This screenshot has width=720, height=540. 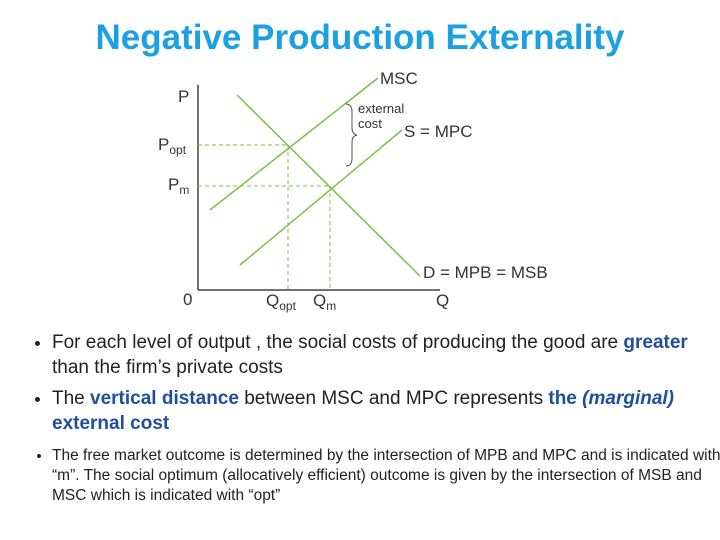 What do you see at coordinates (71, 398) in the screenshot?
I see `text: The` at bounding box center [71, 398].